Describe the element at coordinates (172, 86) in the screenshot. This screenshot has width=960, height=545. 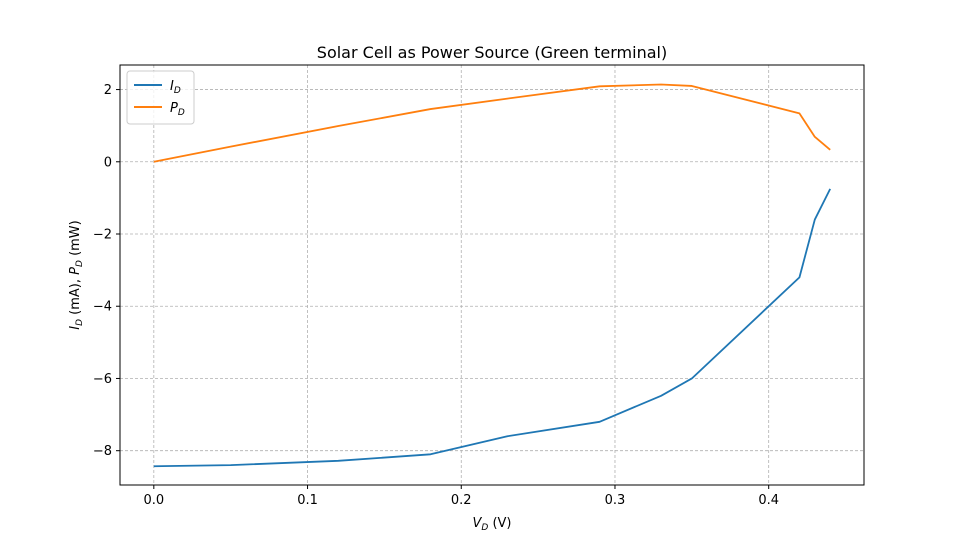
I see `legend-id-main: I` at that location.